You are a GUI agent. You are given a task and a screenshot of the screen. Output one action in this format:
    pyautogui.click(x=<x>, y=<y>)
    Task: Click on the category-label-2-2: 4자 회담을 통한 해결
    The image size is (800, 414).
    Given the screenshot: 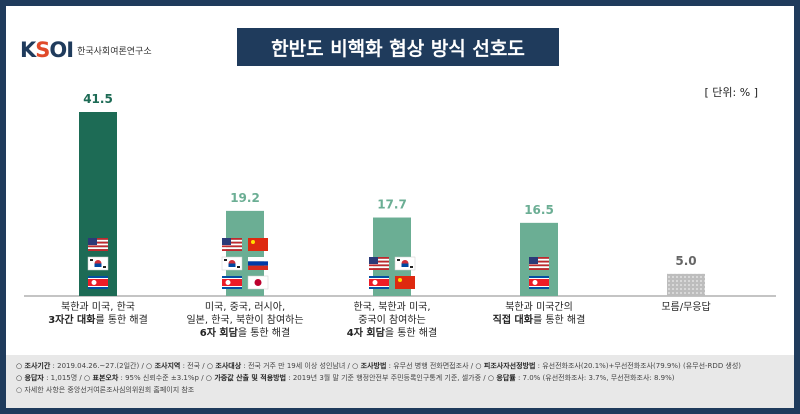 What is the action you would take?
    pyautogui.click(x=392, y=332)
    